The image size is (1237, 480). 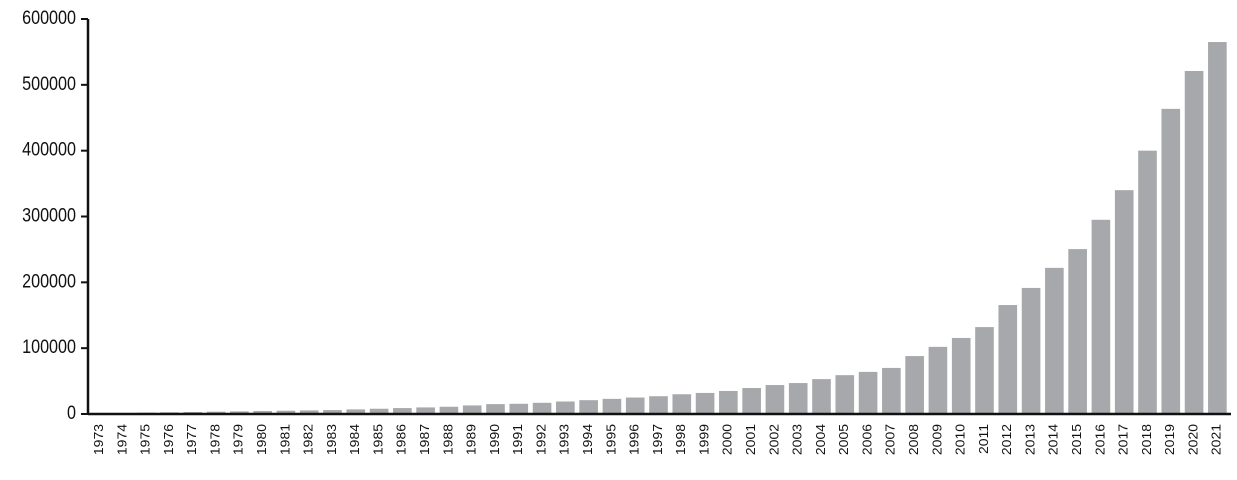 What do you see at coordinates (448, 439) in the screenshot?
I see `x-tick-label: 1988` at bounding box center [448, 439].